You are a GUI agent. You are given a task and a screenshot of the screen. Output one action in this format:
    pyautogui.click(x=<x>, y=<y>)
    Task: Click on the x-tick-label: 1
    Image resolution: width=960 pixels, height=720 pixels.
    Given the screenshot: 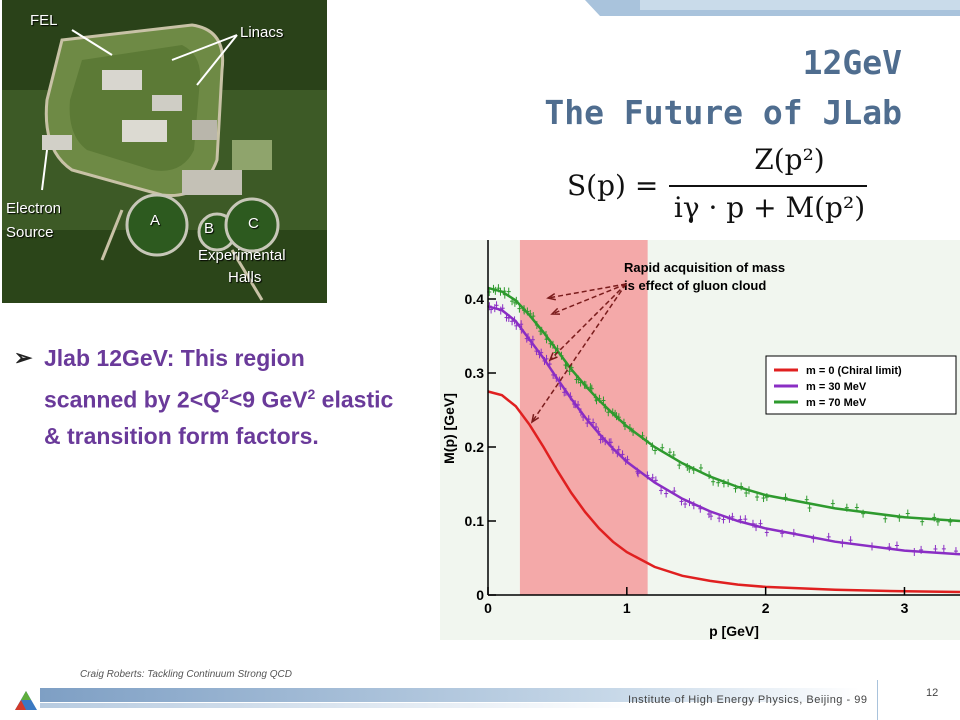 What is the action you would take?
    pyautogui.click(x=627, y=608)
    